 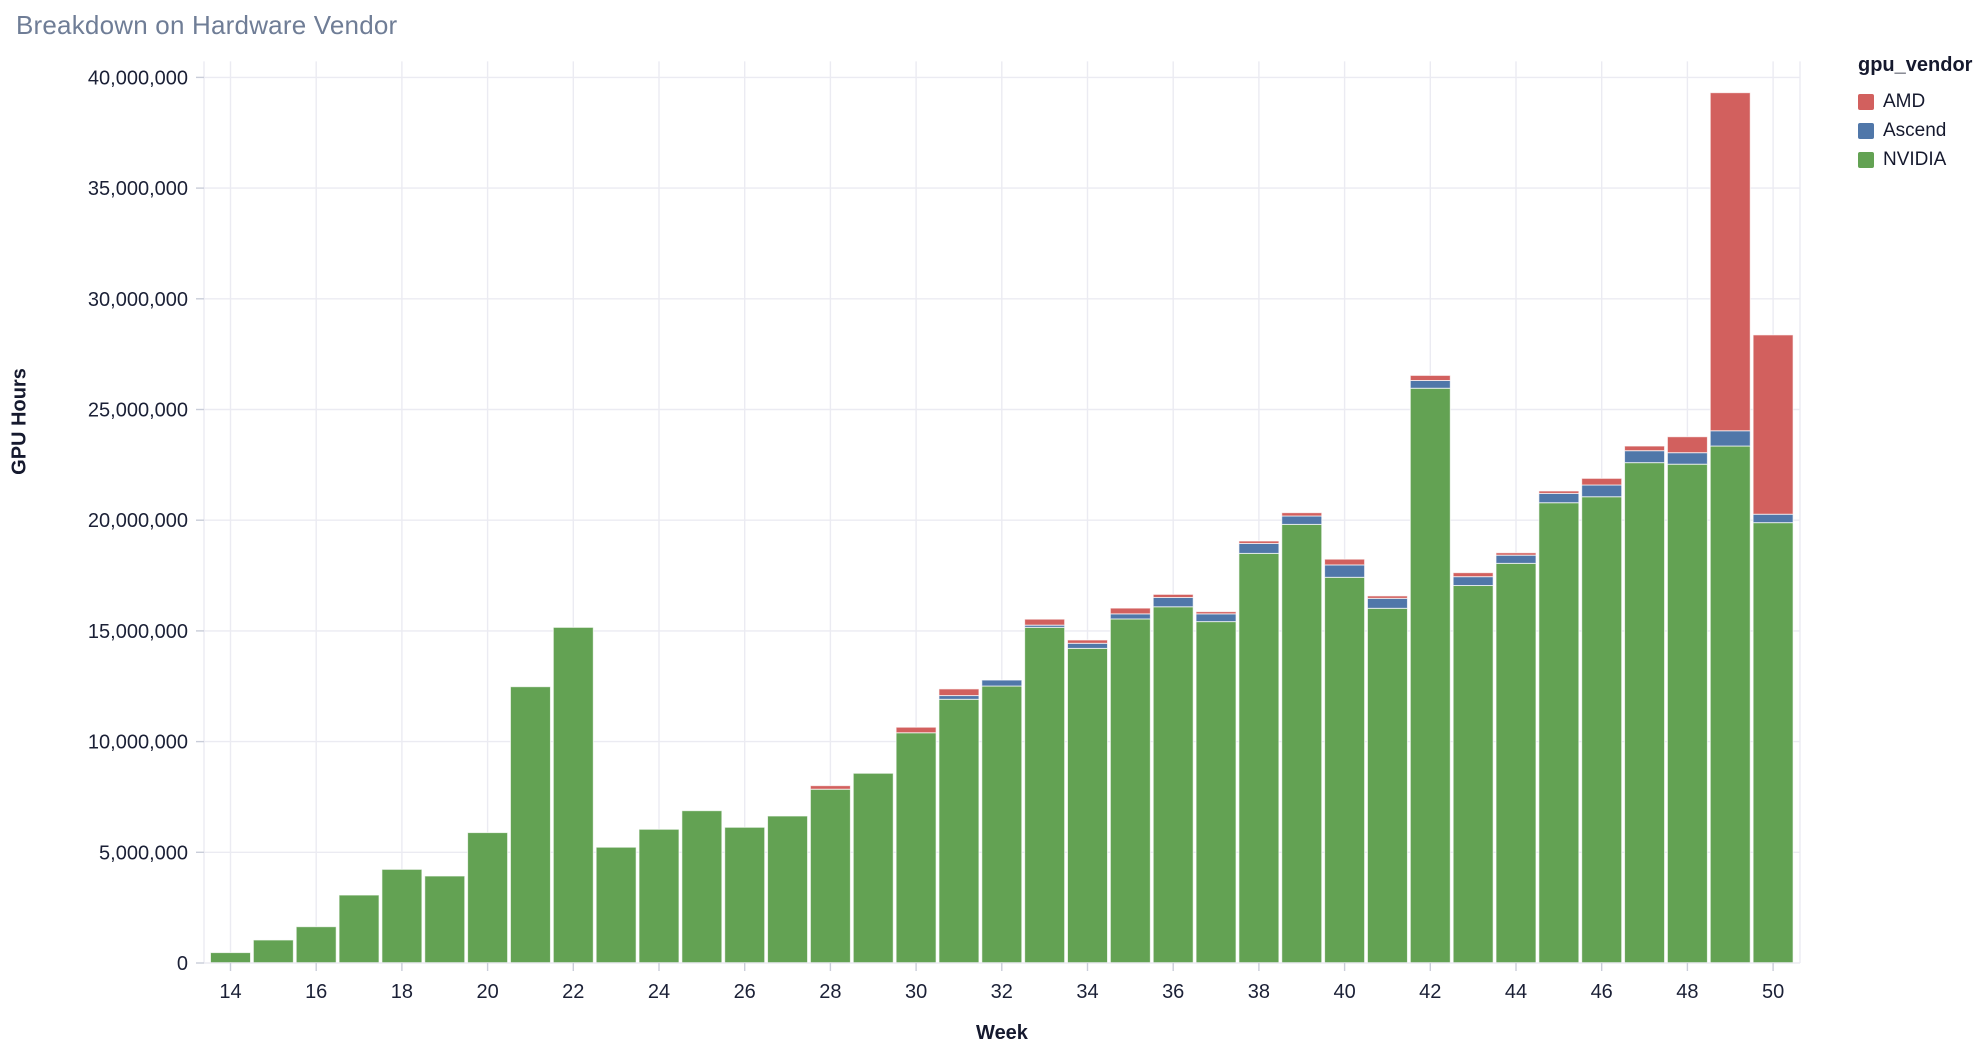 What do you see at coordinates (230, 992) in the screenshot?
I see `x-tick-label: 14` at bounding box center [230, 992].